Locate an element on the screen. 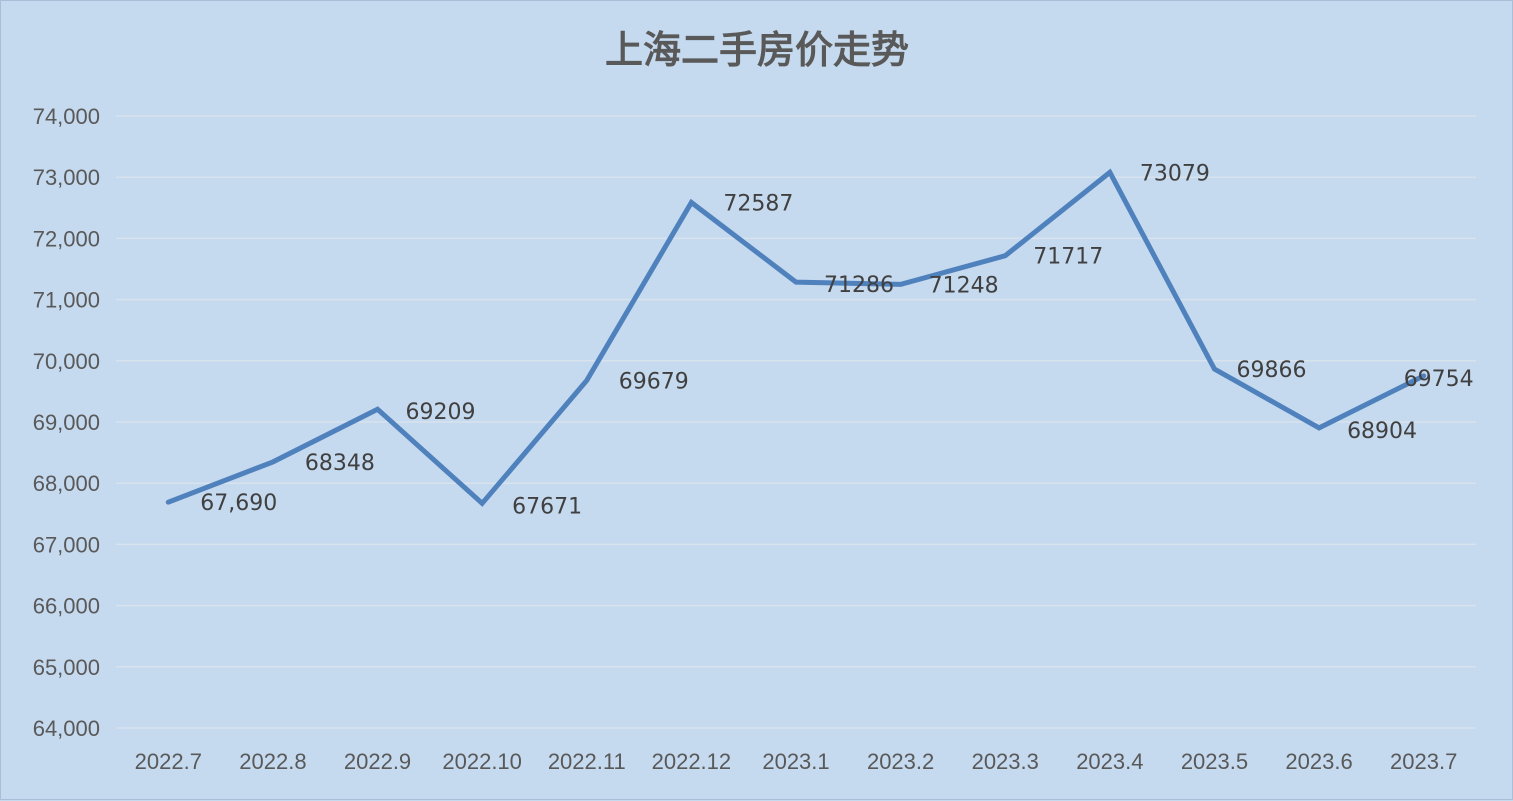 The image size is (1513, 801). y-tick-label: 64,000 is located at coordinates (66, 728).